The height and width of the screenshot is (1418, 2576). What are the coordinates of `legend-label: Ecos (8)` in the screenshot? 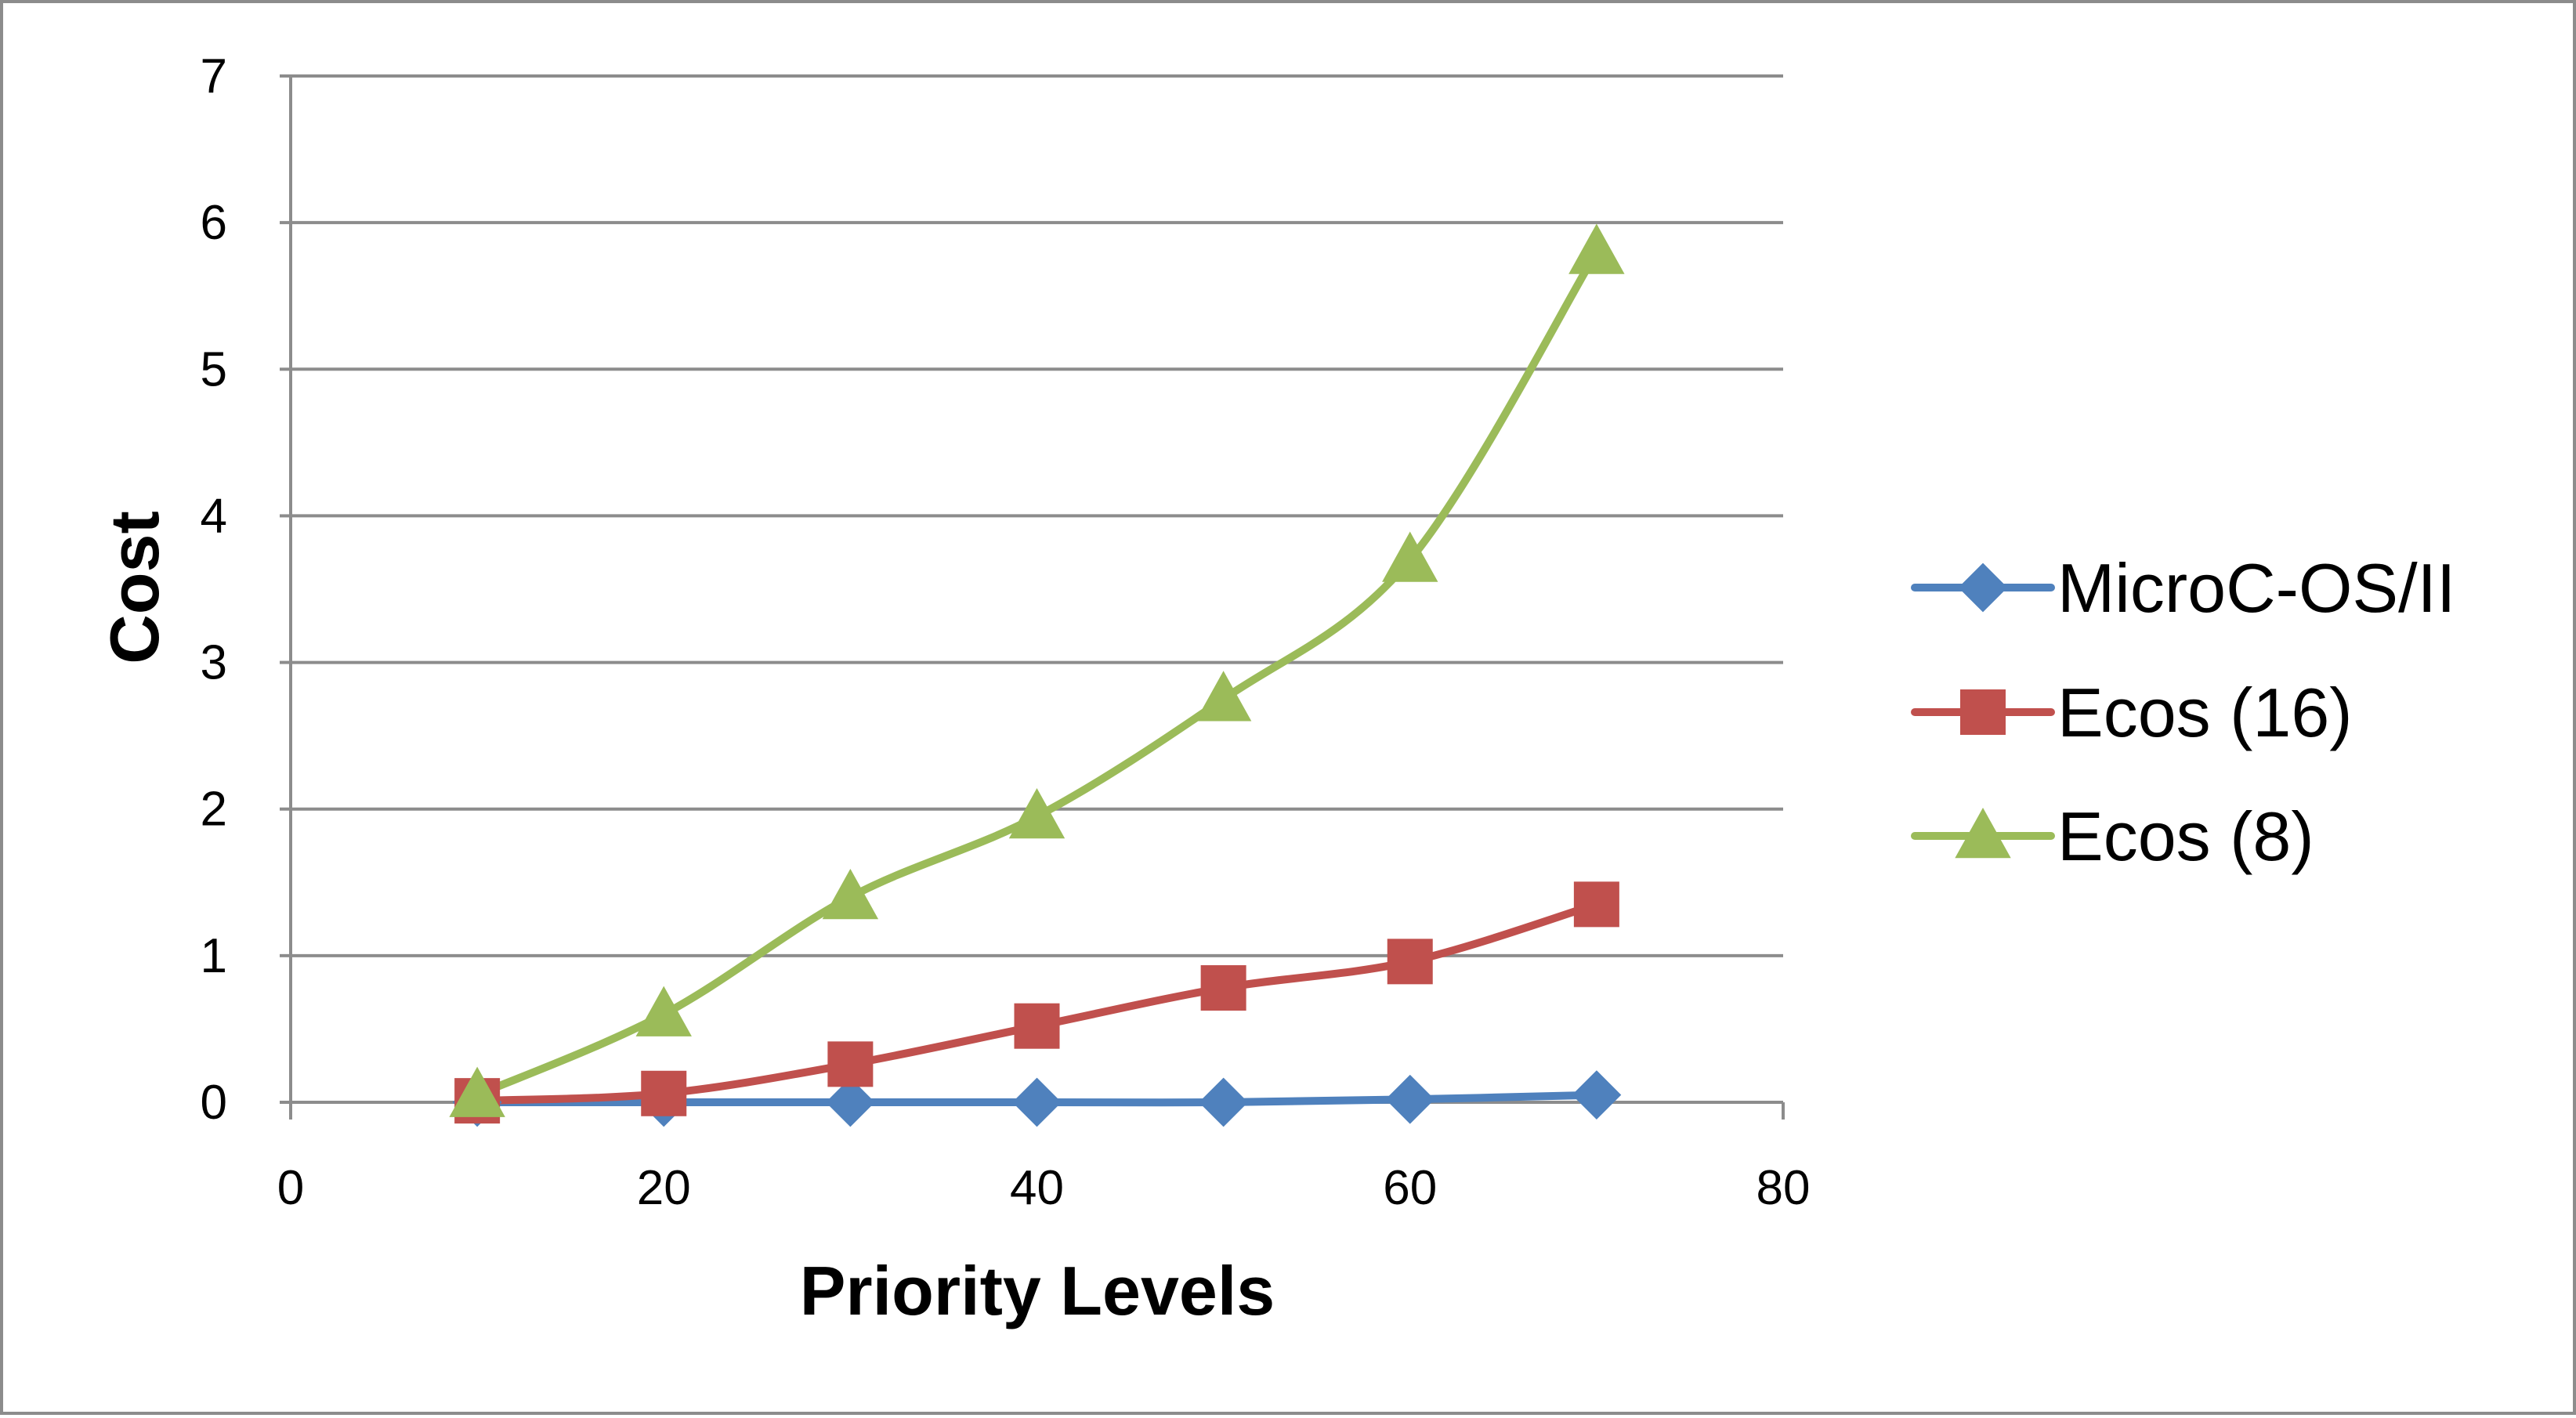 It's located at (2185, 837).